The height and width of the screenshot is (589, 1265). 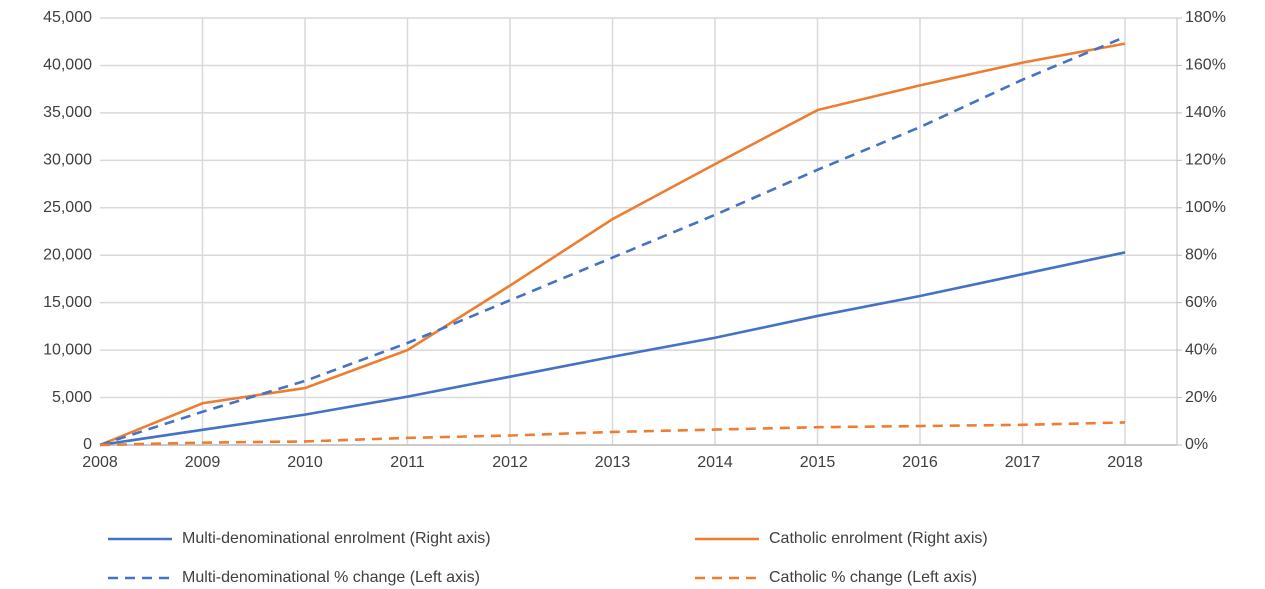 I want to click on y2-tick-label: 40%, so click(x=1201, y=349).